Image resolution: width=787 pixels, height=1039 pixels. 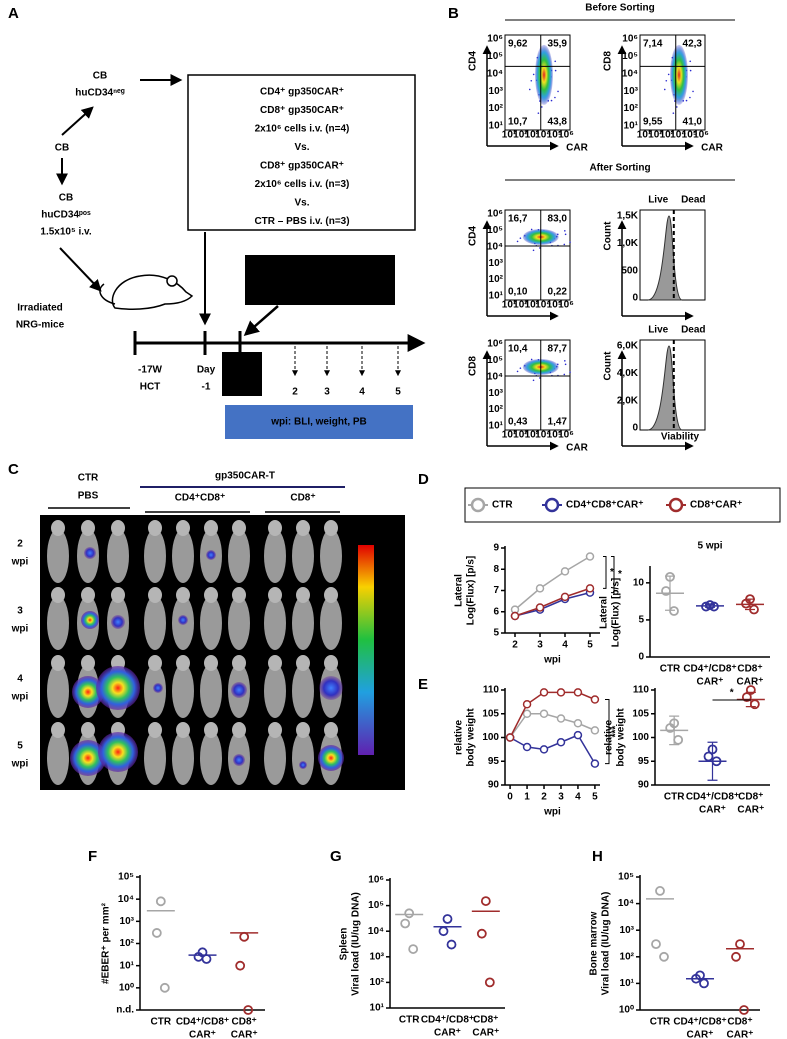 I want to click on group-line: CTR – PBS i.v. (n=3), so click(x=301, y=221).